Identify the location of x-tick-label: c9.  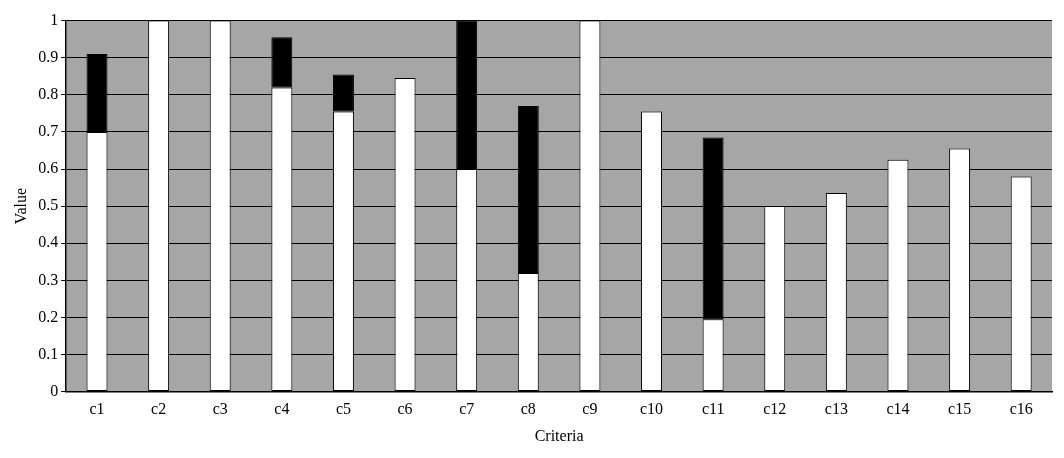
(590, 409).